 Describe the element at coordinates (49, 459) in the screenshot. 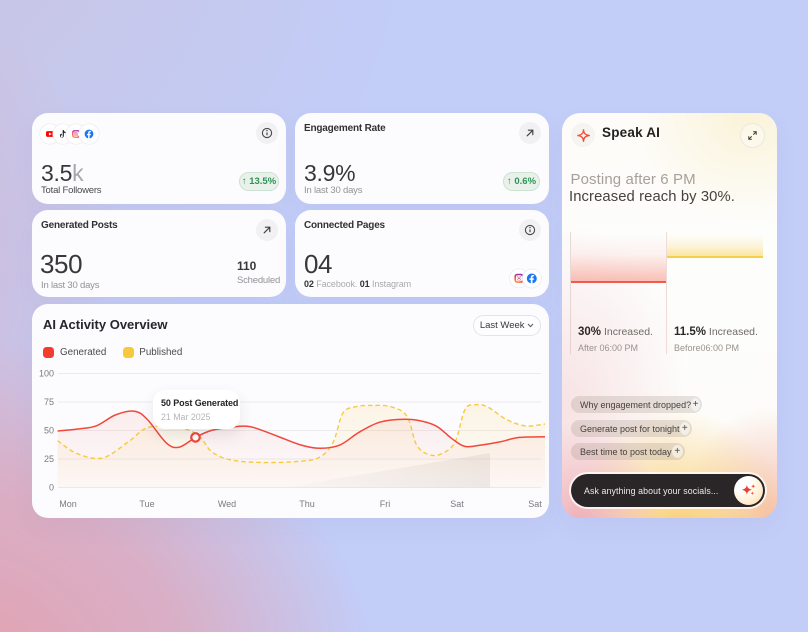

I see `svg-text: 25` at that location.